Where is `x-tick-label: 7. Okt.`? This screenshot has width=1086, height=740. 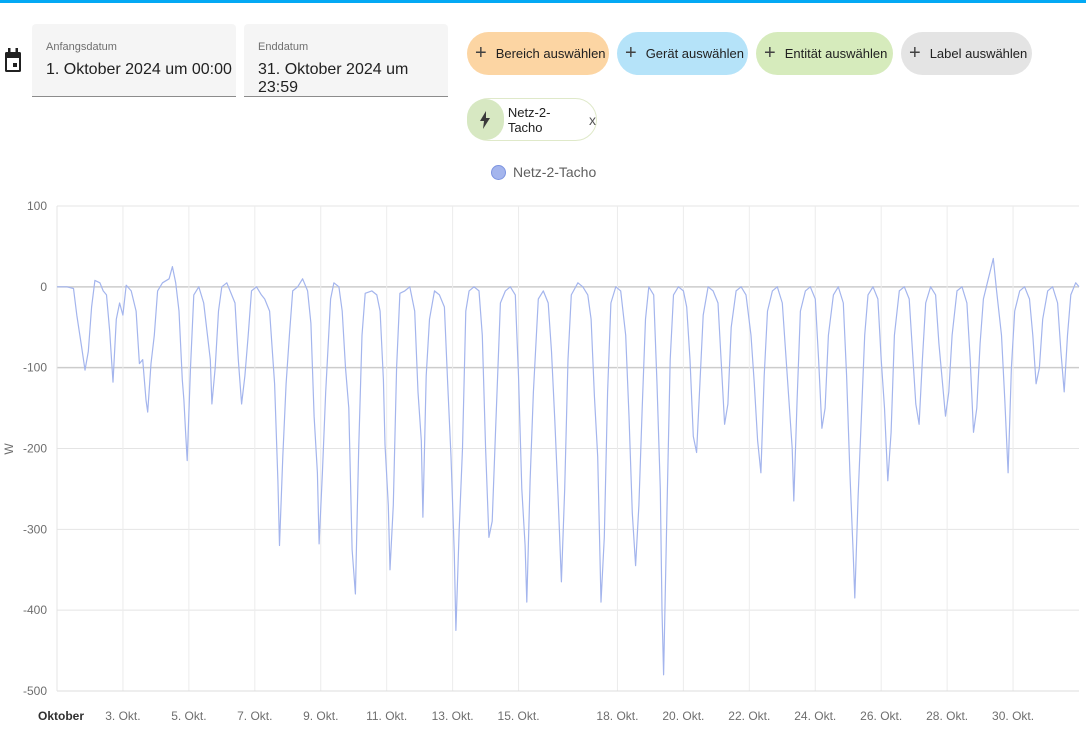
x-tick-label: 7. Okt. is located at coordinates (254, 716).